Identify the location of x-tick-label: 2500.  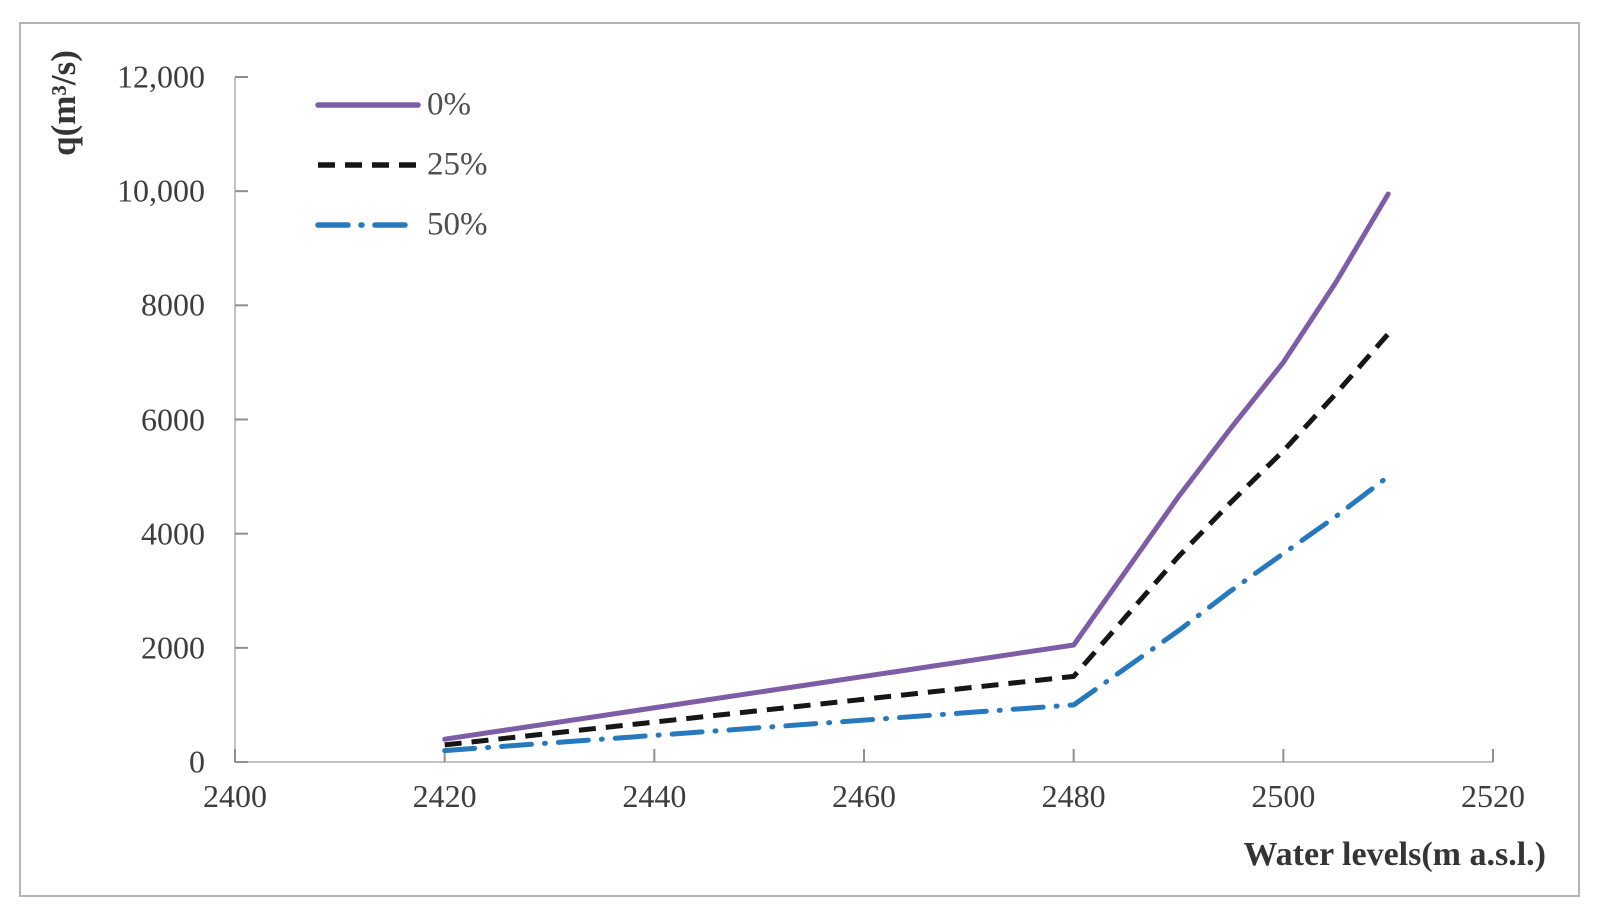
(1283, 796).